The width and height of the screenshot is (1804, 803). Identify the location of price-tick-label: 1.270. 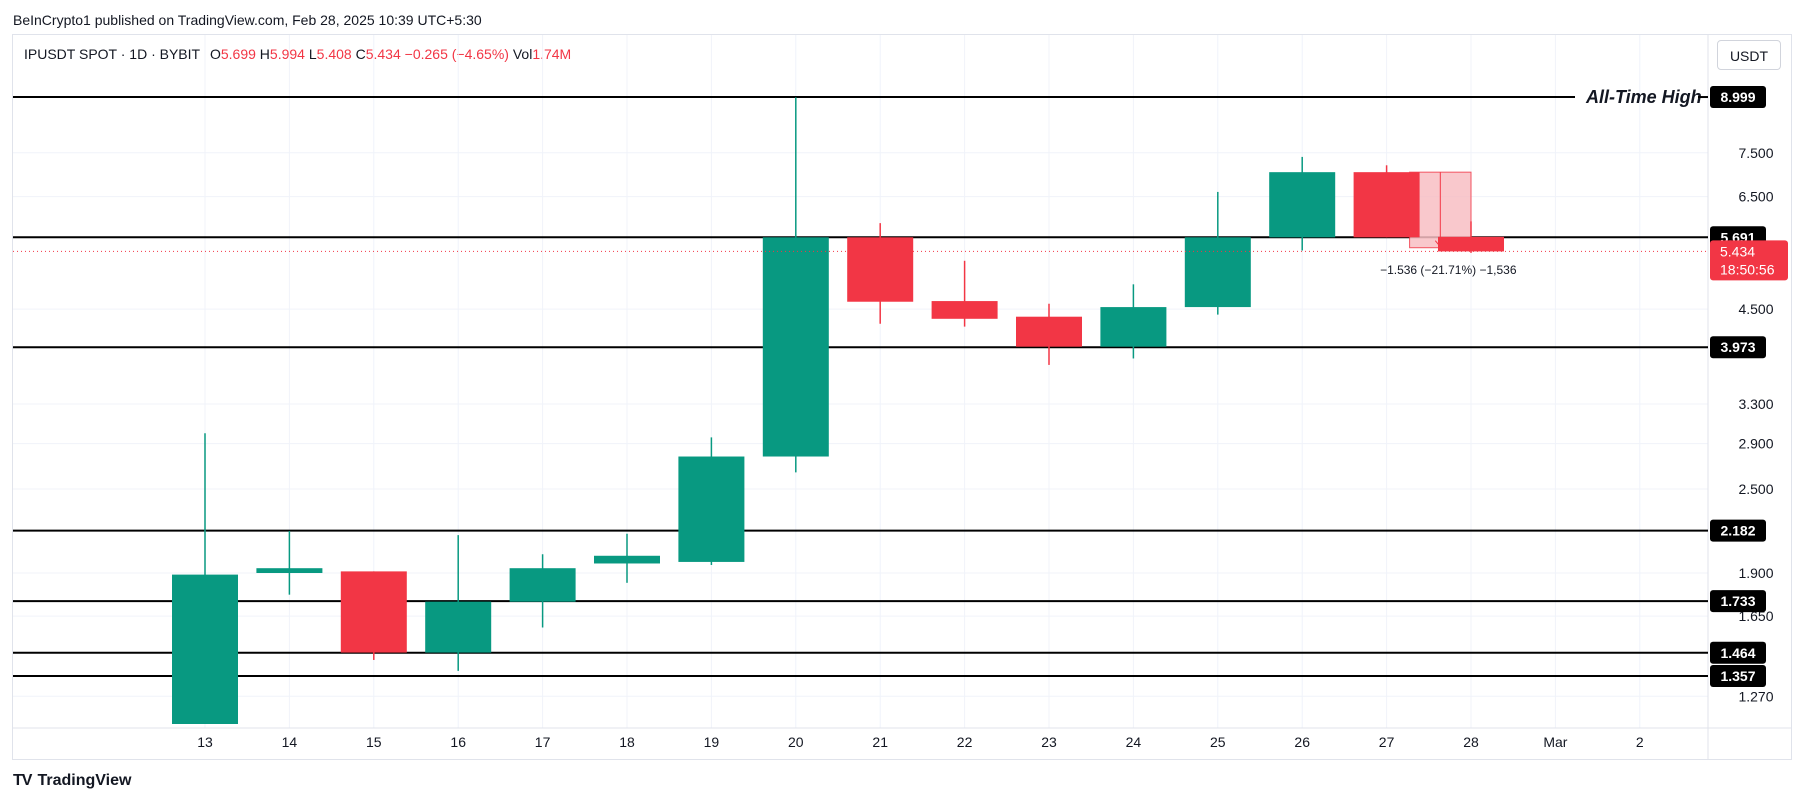
(1755, 696).